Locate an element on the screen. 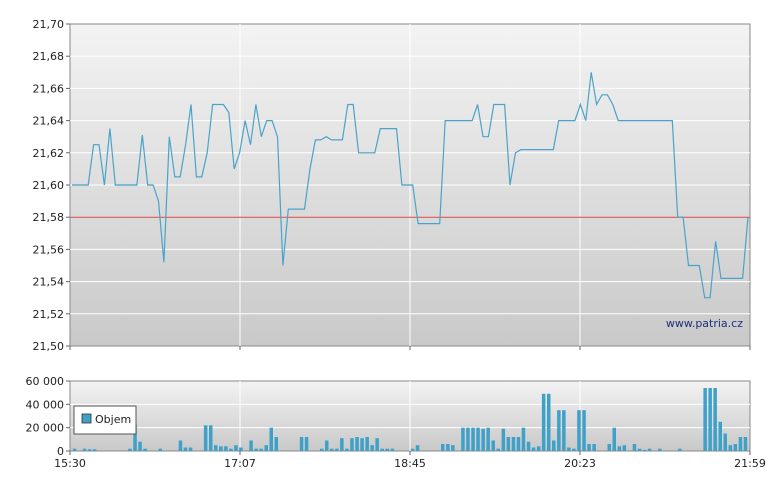  x-tick-label: 15:30 is located at coordinates (70, 463).